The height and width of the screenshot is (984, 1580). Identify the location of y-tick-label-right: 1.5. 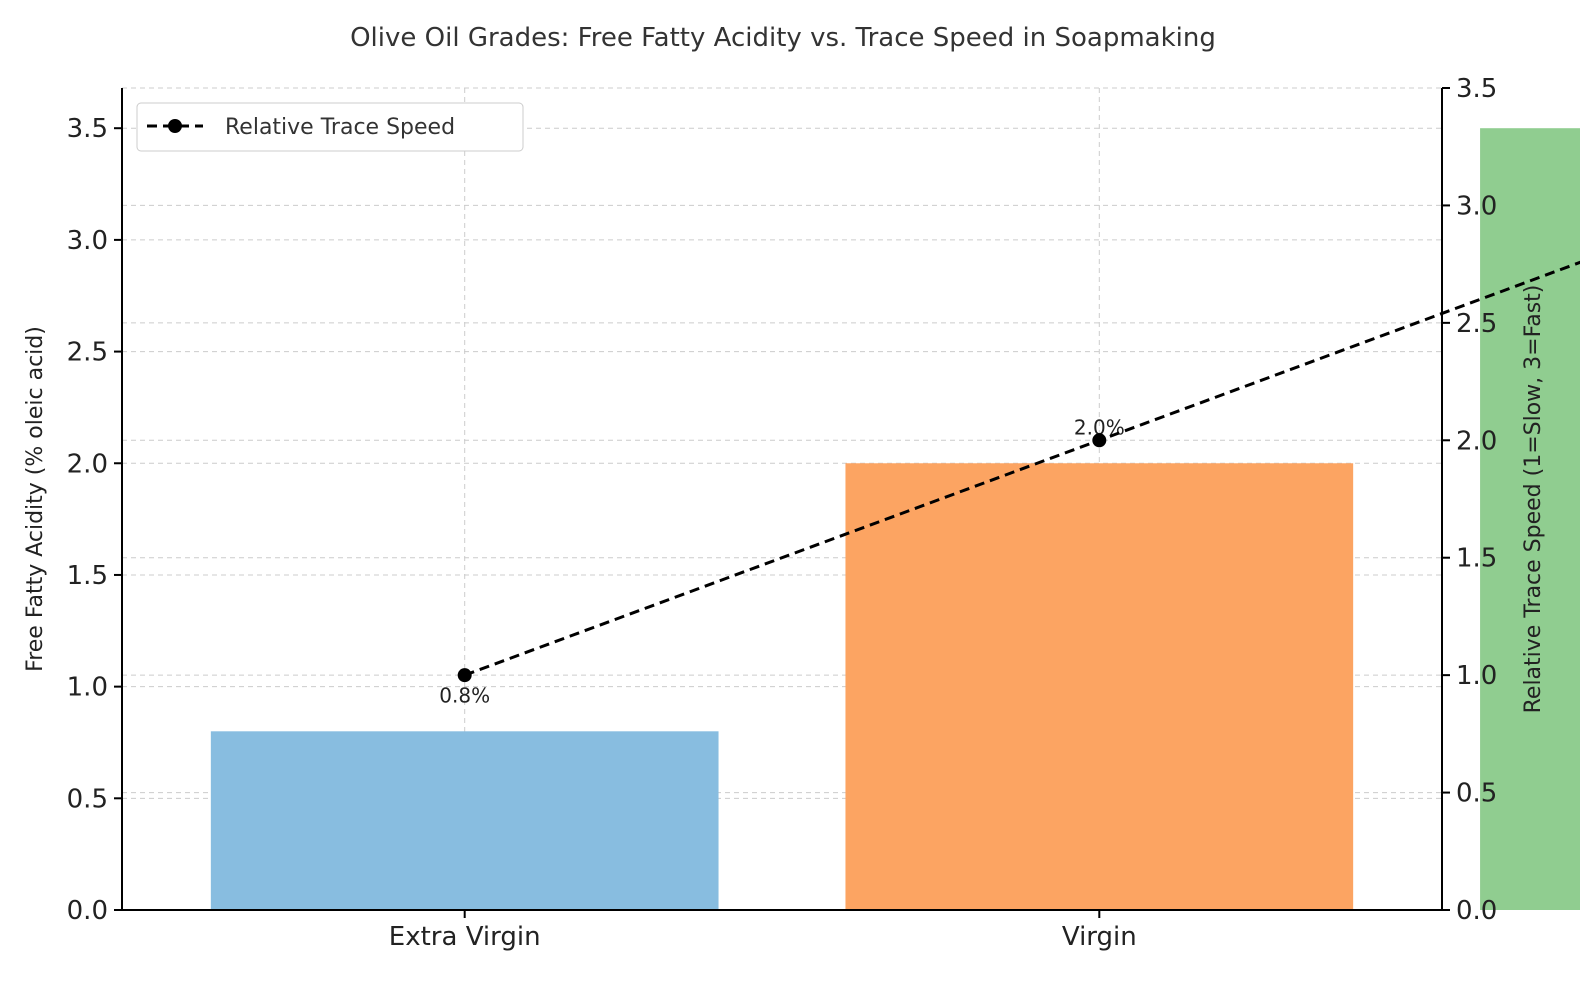
(1476, 559).